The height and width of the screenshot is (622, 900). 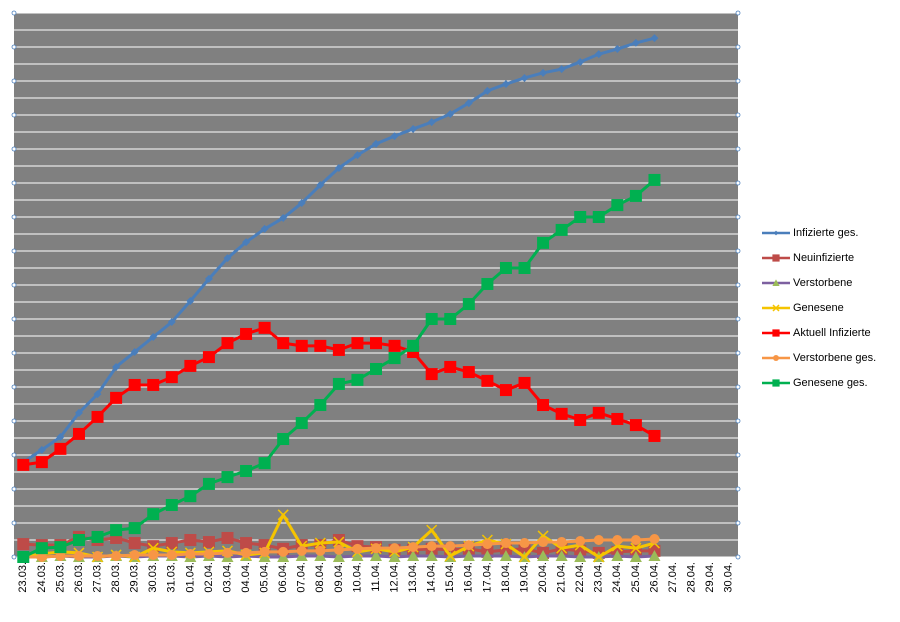 What do you see at coordinates (617, 577) in the screenshot?
I see `x-tick-label: 24.04.` at bounding box center [617, 577].